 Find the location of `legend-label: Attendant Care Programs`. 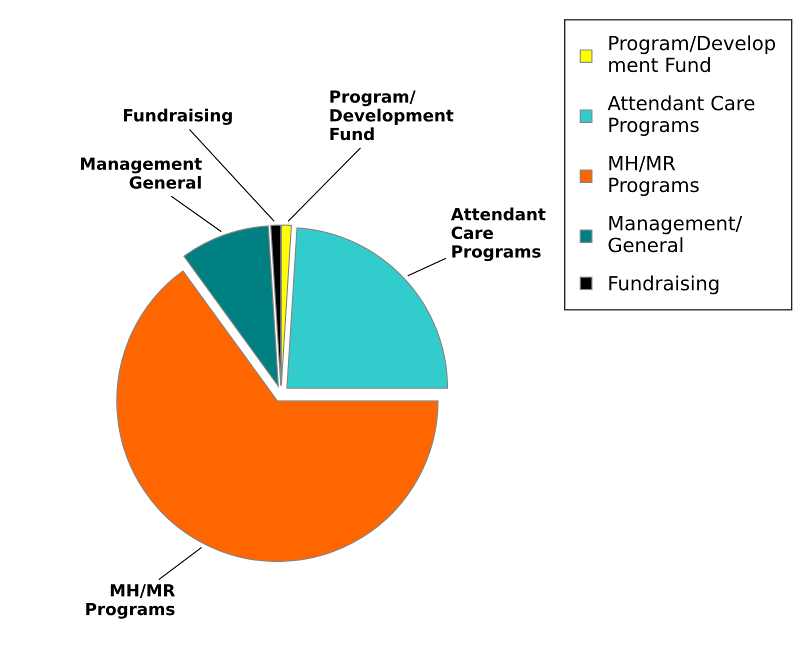

legend-label: Attendant Care Programs is located at coordinates (681, 115).